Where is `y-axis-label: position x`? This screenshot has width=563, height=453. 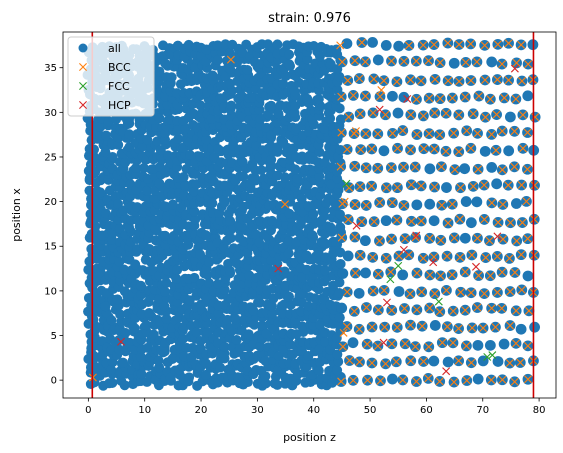
y-axis-label: position x is located at coordinates (16, 215).